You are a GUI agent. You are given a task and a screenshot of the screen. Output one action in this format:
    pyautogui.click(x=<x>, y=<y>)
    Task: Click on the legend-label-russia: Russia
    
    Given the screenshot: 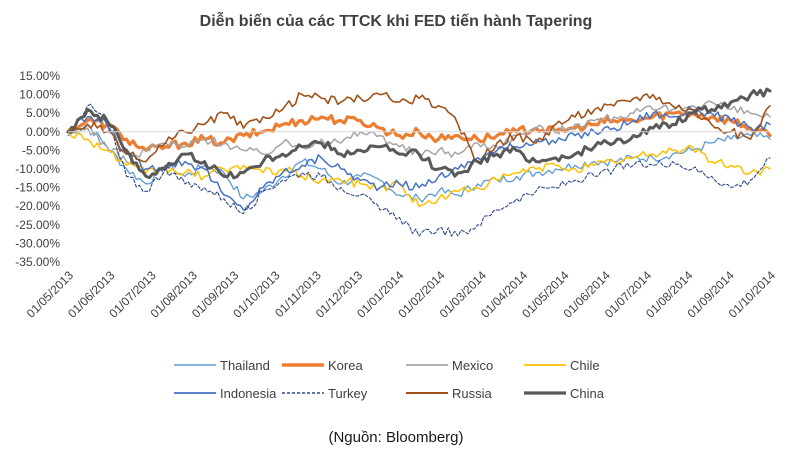 What is the action you would take?
    pyautogui.click(x=472, y=393)
    